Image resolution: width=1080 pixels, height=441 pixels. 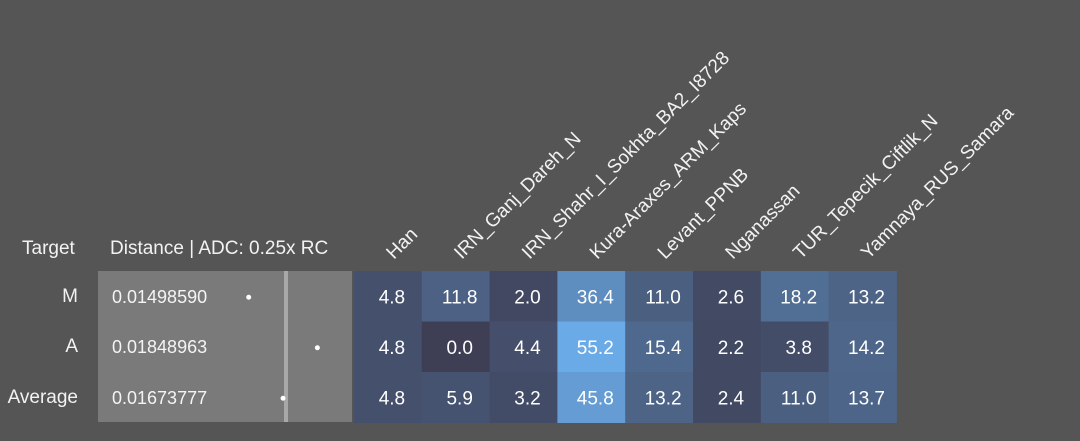 What do you see at coordinates (286, 346) in the screenshot?
I see `distance-divider` at bounding box center [286, 346].